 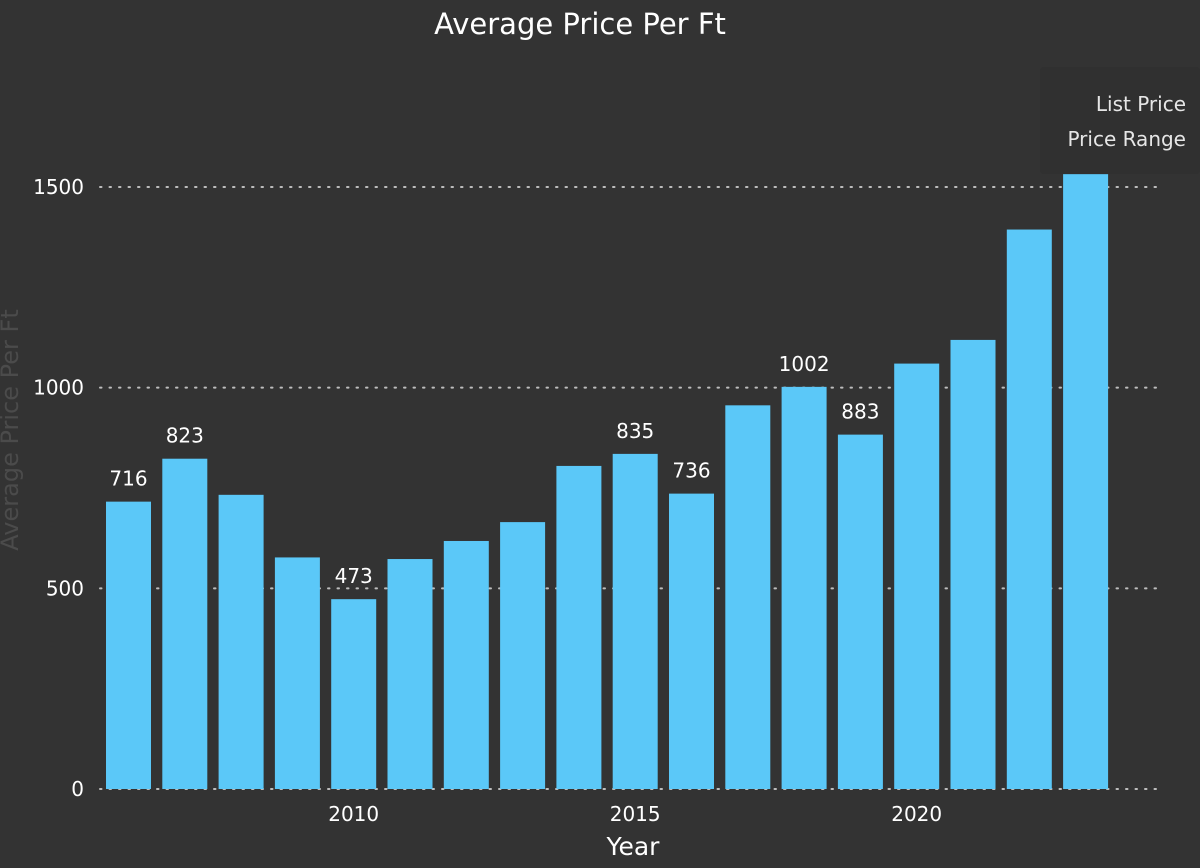 What do you see at coordinates (77, 789) in the screenshot?
I see `y-tick-label: 0` at bounding box center [77, 789].